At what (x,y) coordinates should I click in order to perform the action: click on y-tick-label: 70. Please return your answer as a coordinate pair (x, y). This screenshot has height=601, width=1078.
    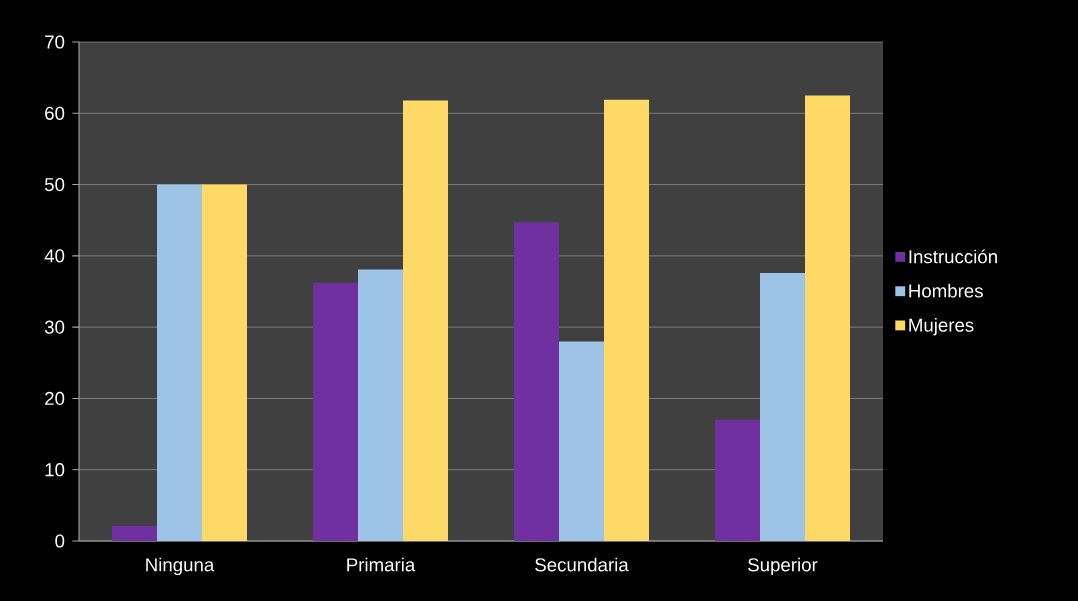
    Looking at the image, I should click on (55, 42).